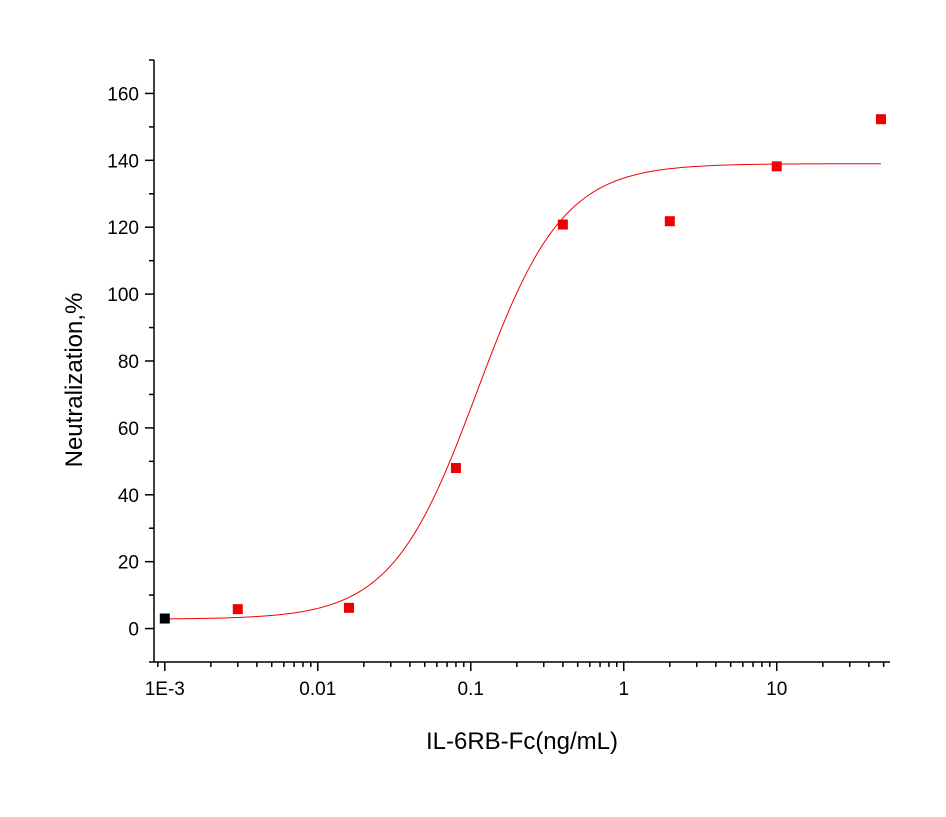  What do you see at coordinates (123, 295) in the screenshot?
I see `y-tick-label: 100` at bounding box center [123, 295].